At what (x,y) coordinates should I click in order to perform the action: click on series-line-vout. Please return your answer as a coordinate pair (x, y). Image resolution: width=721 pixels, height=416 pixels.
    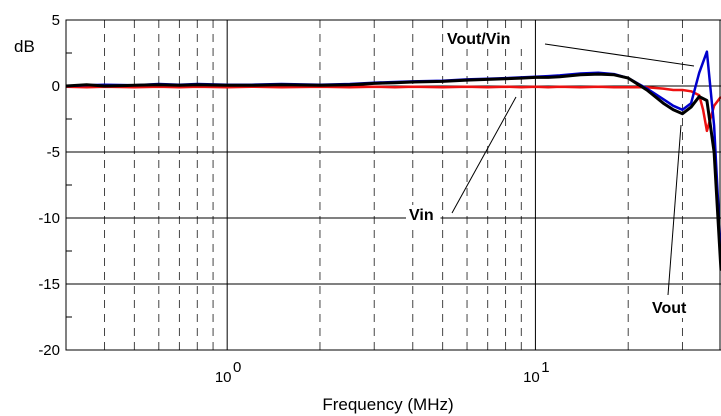
    Looking at the image, I should click on (393, 109).